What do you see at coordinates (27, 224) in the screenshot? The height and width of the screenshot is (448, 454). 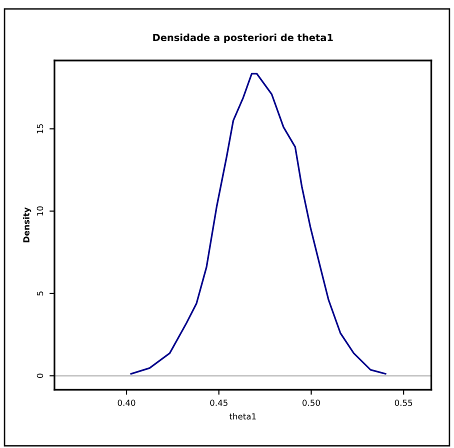 I see `y-axis-title: Density` at bounding box center [27, 224].